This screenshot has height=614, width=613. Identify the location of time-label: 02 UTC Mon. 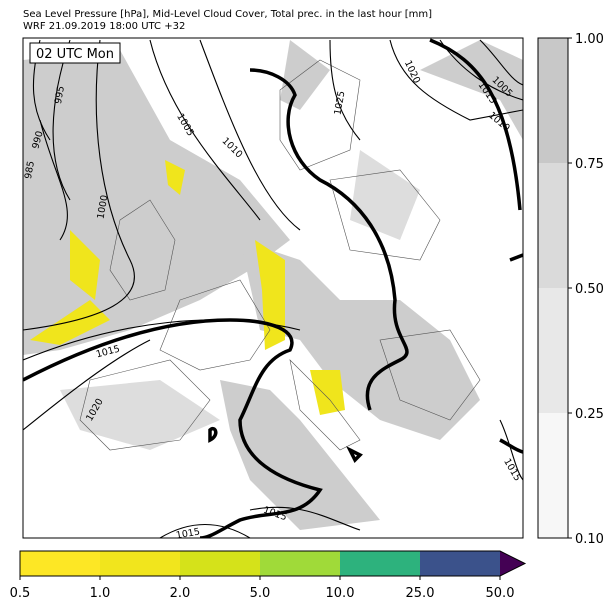
(75, 54).